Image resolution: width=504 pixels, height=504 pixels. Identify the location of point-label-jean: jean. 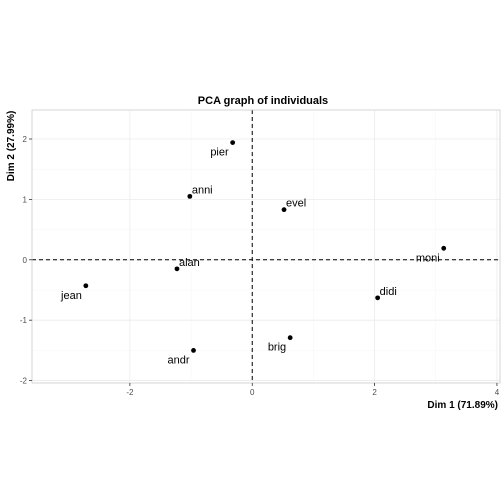
(71, 296).